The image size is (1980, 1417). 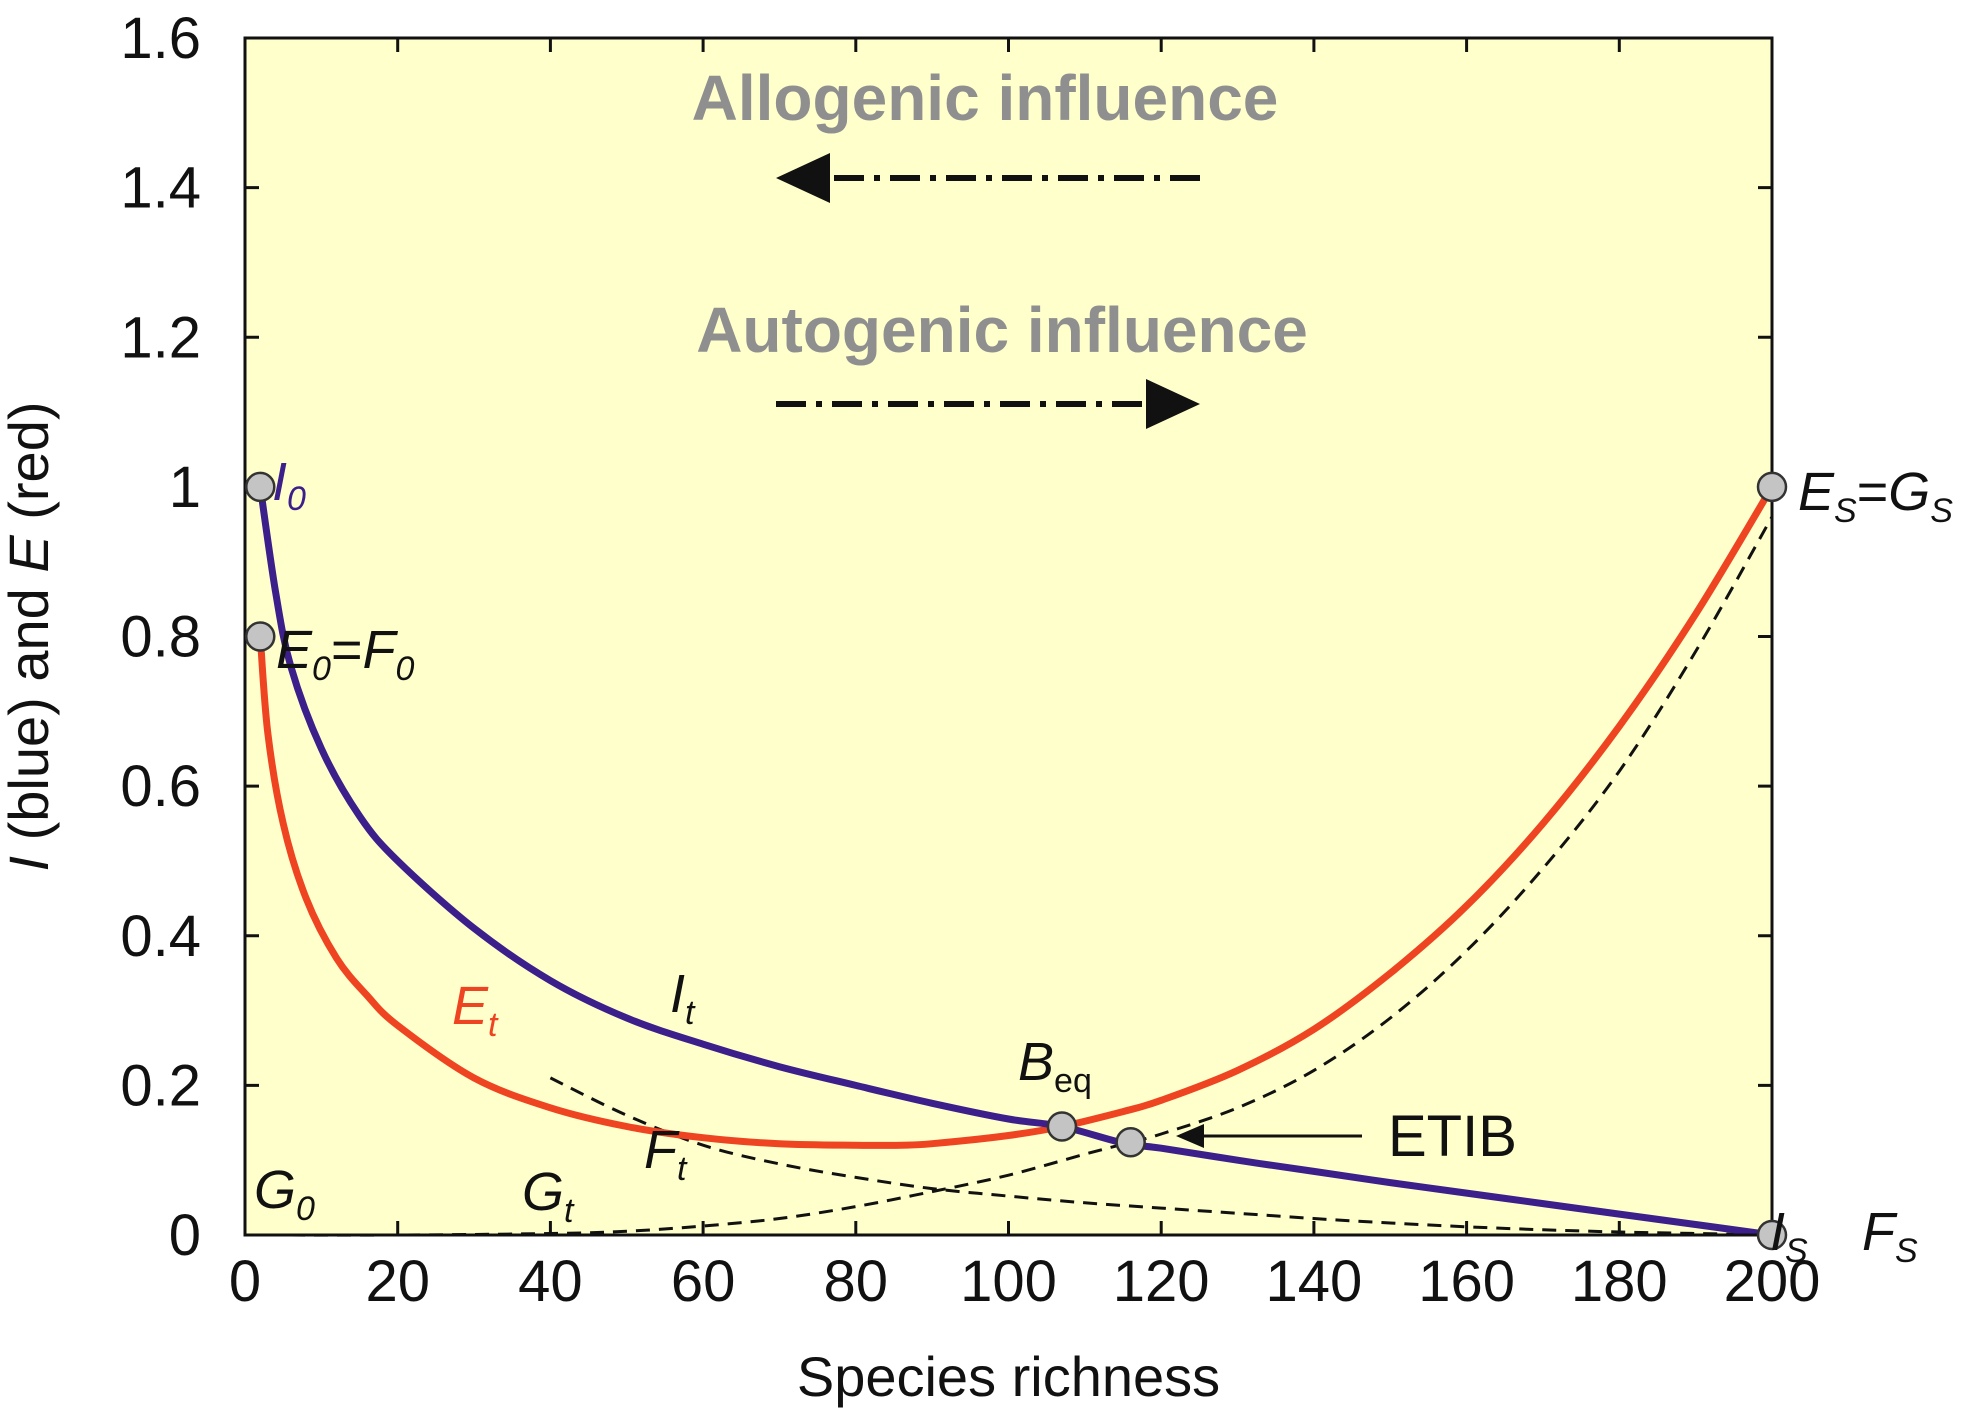 What do you see at coordinates (245, 1281) in the screenshot?
I see `x-tick-label: 0` at bounding box center [245, 1281].